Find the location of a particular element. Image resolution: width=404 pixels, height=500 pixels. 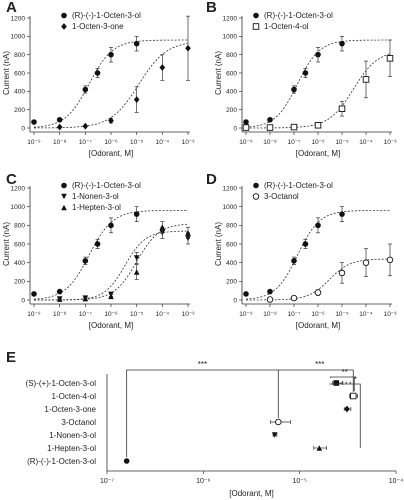

category-label: 1-Octen-4-ol is located at coordinates (74, 396).